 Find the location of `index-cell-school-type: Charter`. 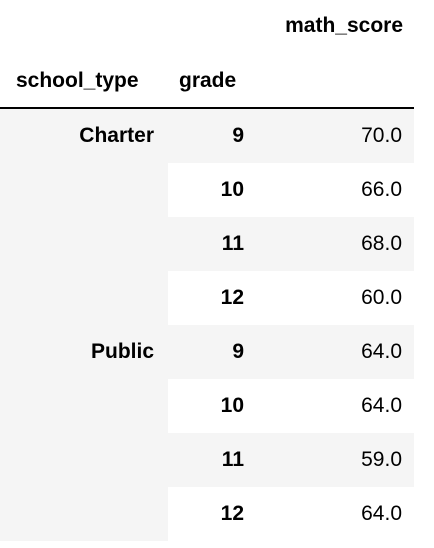

index-cell-school-type: Charter is located at coordinates (116, 135).